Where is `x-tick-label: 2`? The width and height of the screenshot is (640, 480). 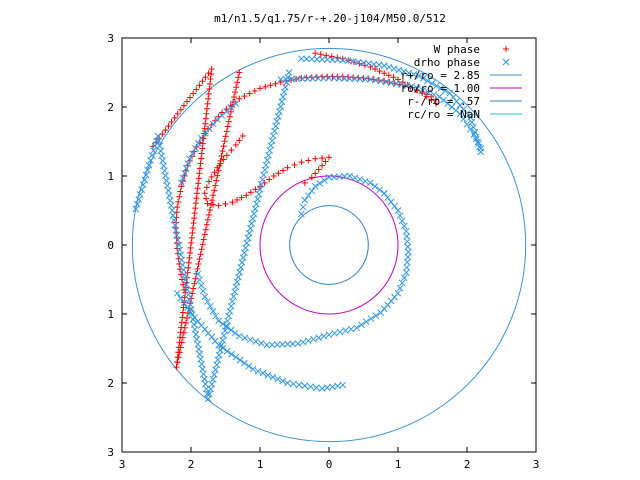 x-tick-label: 2 is located at coordinates (191, 464).